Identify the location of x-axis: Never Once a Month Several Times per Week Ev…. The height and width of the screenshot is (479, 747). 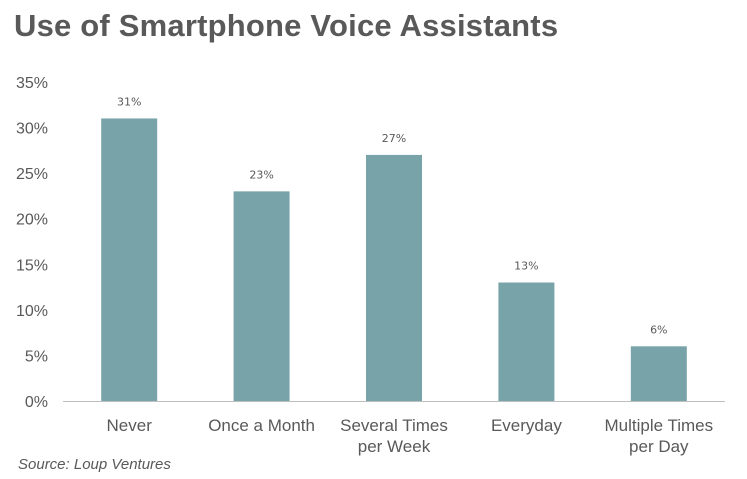
(410, 436).